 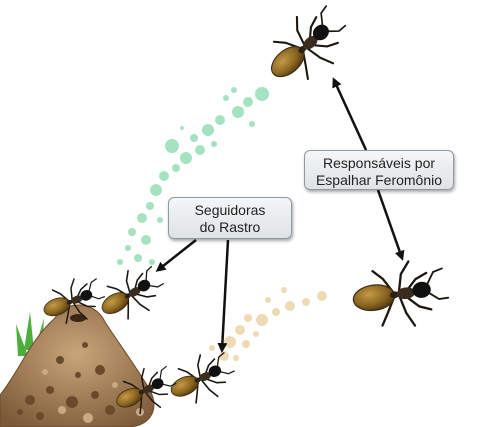 What do you see at coordinates (390, 225) in the screenshot?
I see `arrow-icon-spreaders-down` at bounding box center [390, 225].